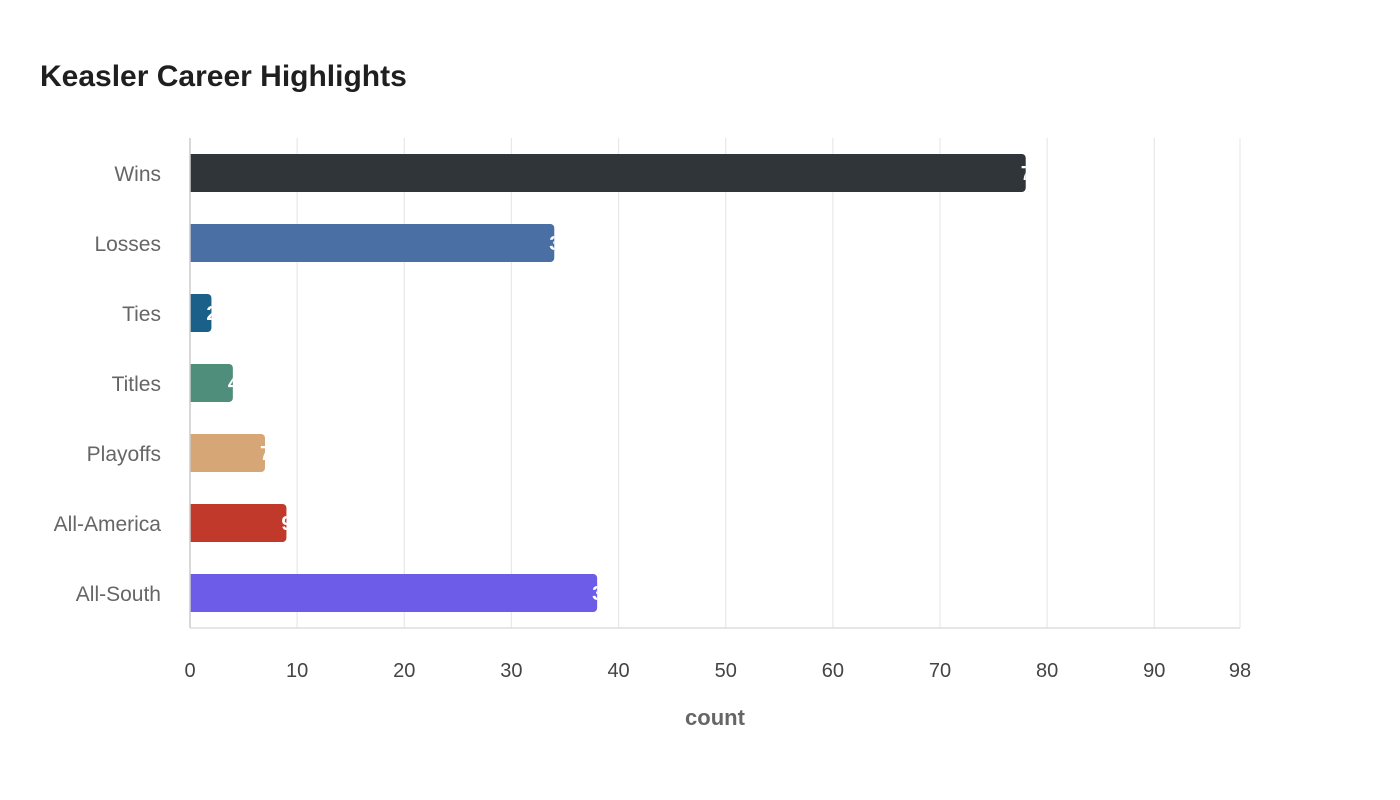  What do you see at coordinates (211, 314) in the screenshot?
I see `data-label: 2` at bounding box center [211, 314].